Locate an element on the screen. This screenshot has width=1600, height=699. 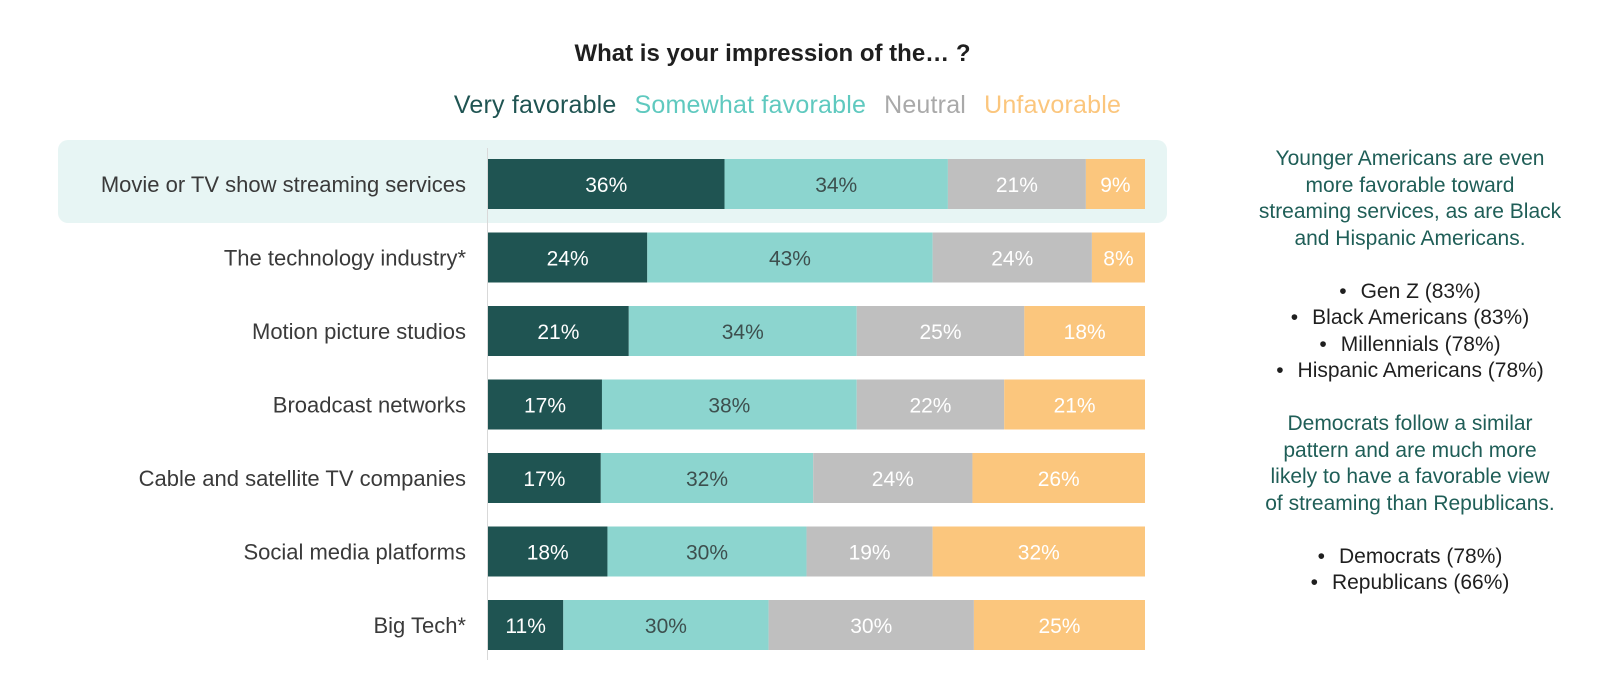
bar-segment-somewhat-favorable-broadcast-networks is located at coordinates (729, 404).